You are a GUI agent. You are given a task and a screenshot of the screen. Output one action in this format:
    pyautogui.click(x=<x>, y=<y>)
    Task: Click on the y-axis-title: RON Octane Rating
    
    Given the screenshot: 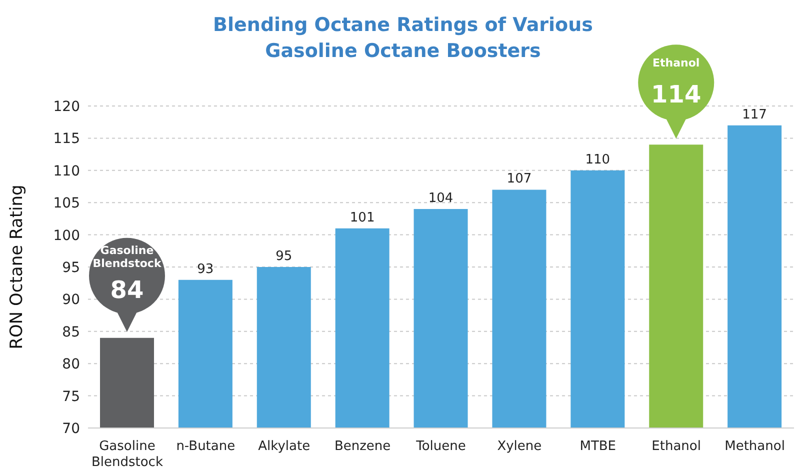 What is the action you would take?
    pyautogui.click(x=17, y=267)
    